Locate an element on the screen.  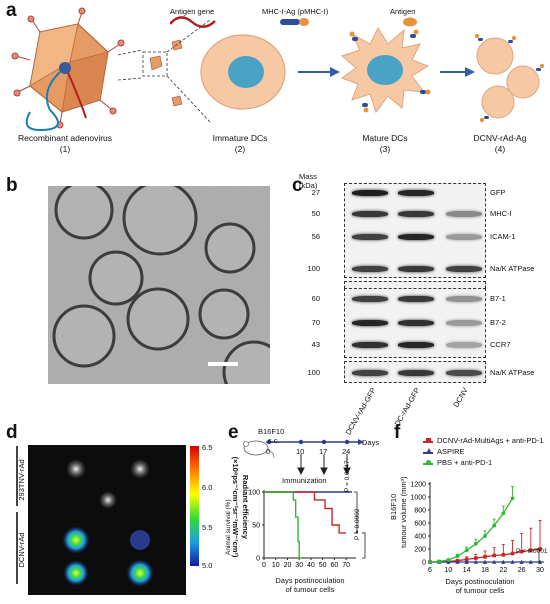
tumour-label: B16F10 is located at coordinates (271, 431).